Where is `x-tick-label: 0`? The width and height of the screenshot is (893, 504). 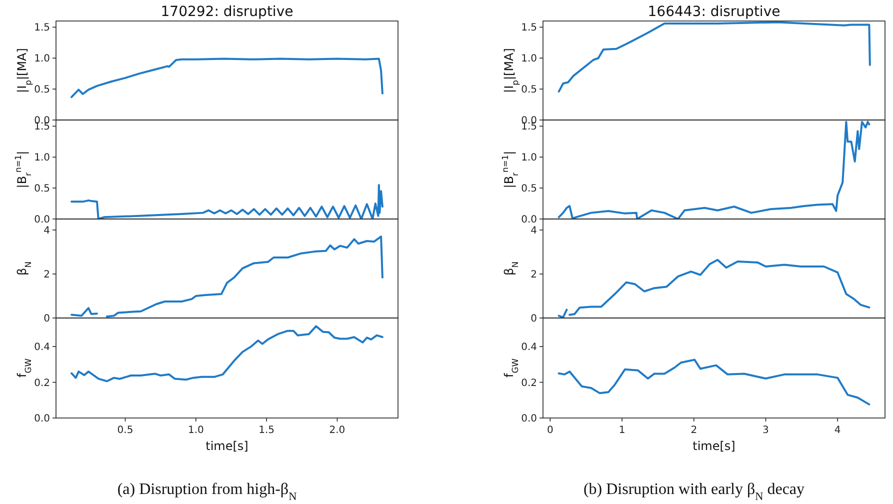 x-tick-label: 0 is located at coordinates (550, 430).